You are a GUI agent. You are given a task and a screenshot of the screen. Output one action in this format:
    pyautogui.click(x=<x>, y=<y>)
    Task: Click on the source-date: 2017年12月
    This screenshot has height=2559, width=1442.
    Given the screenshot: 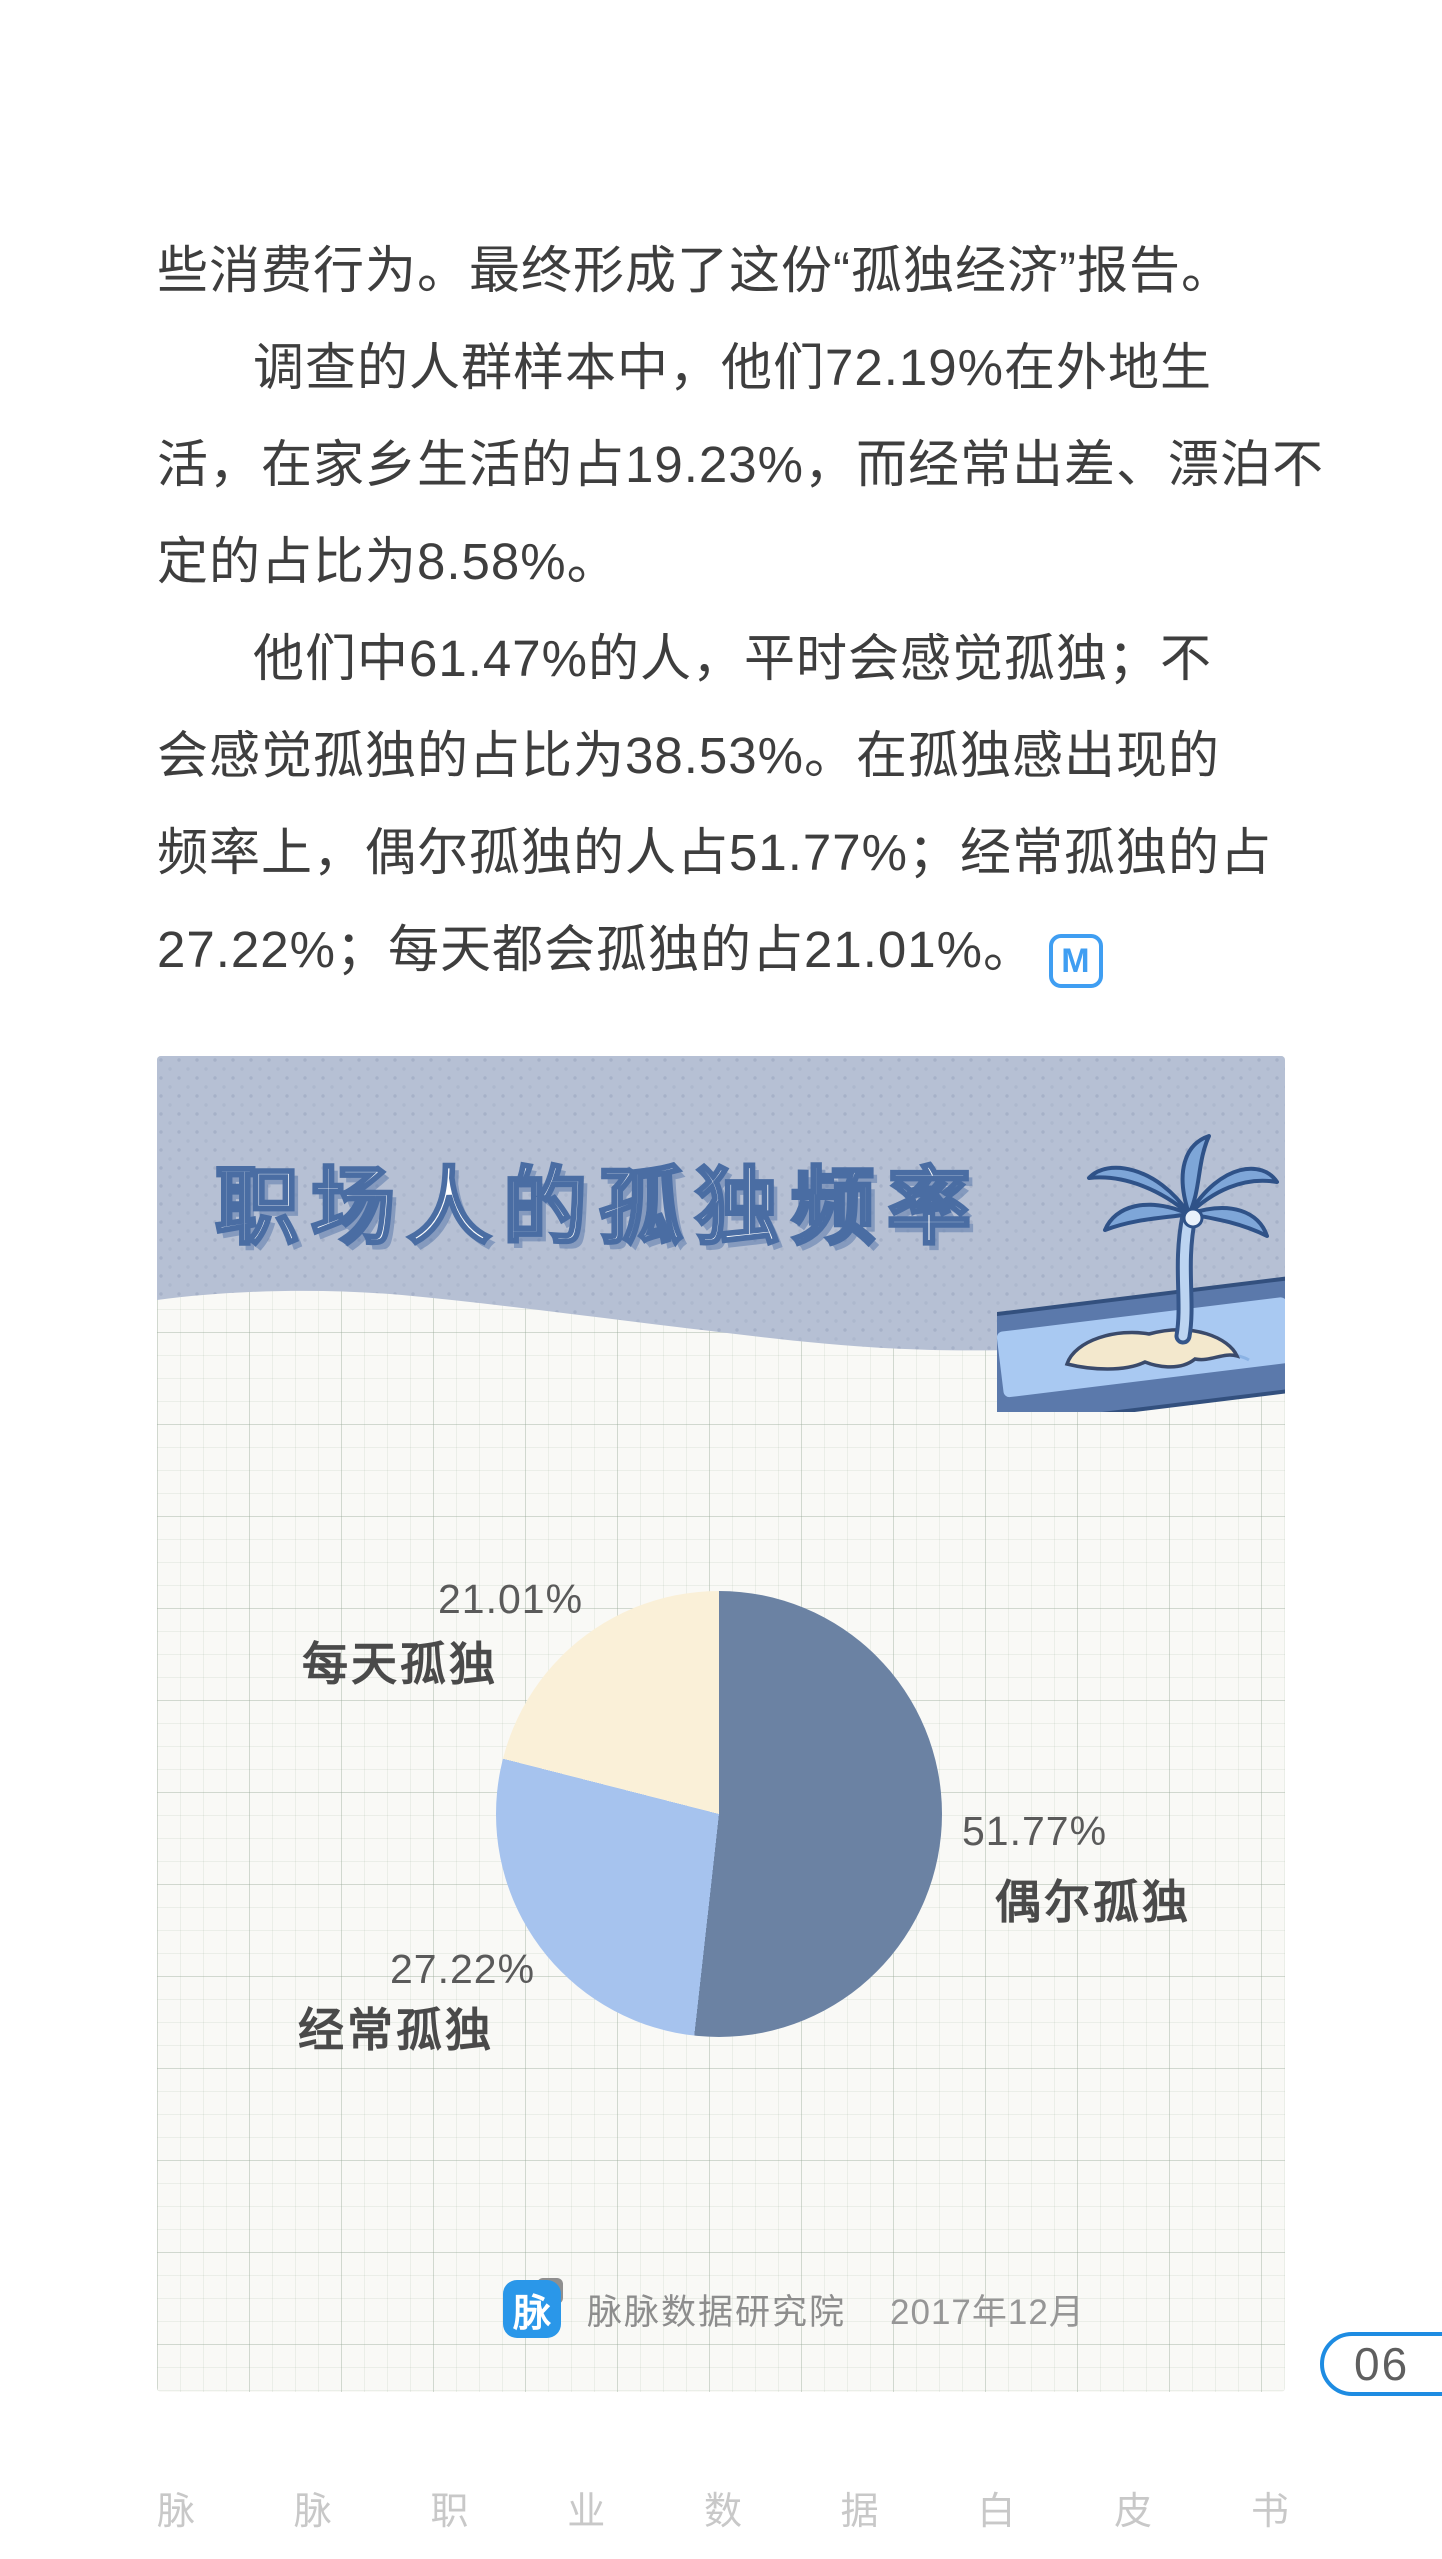 What is the action you would take?
    pyautogui.click(x=987, y=2312)
    